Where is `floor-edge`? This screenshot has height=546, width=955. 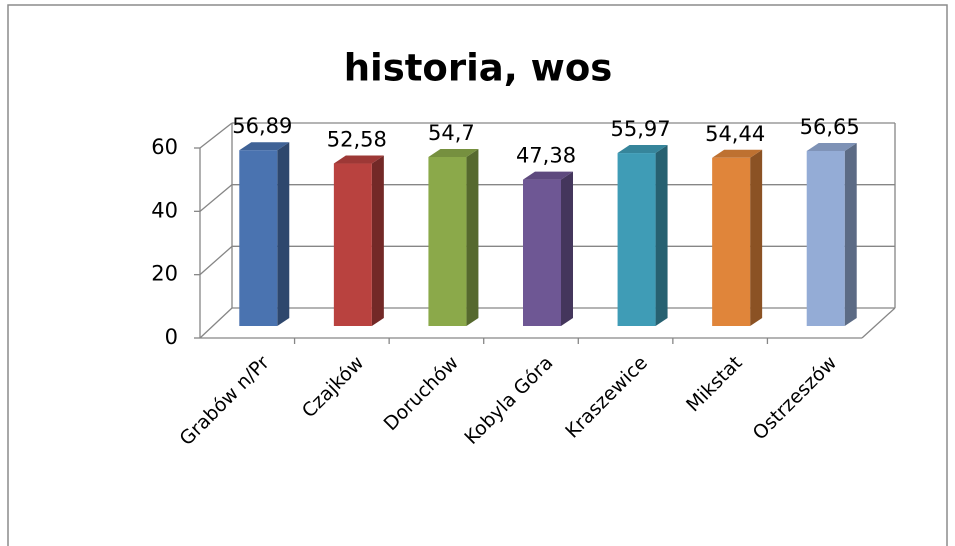
floor-edge is located at coordinates (878, 323).